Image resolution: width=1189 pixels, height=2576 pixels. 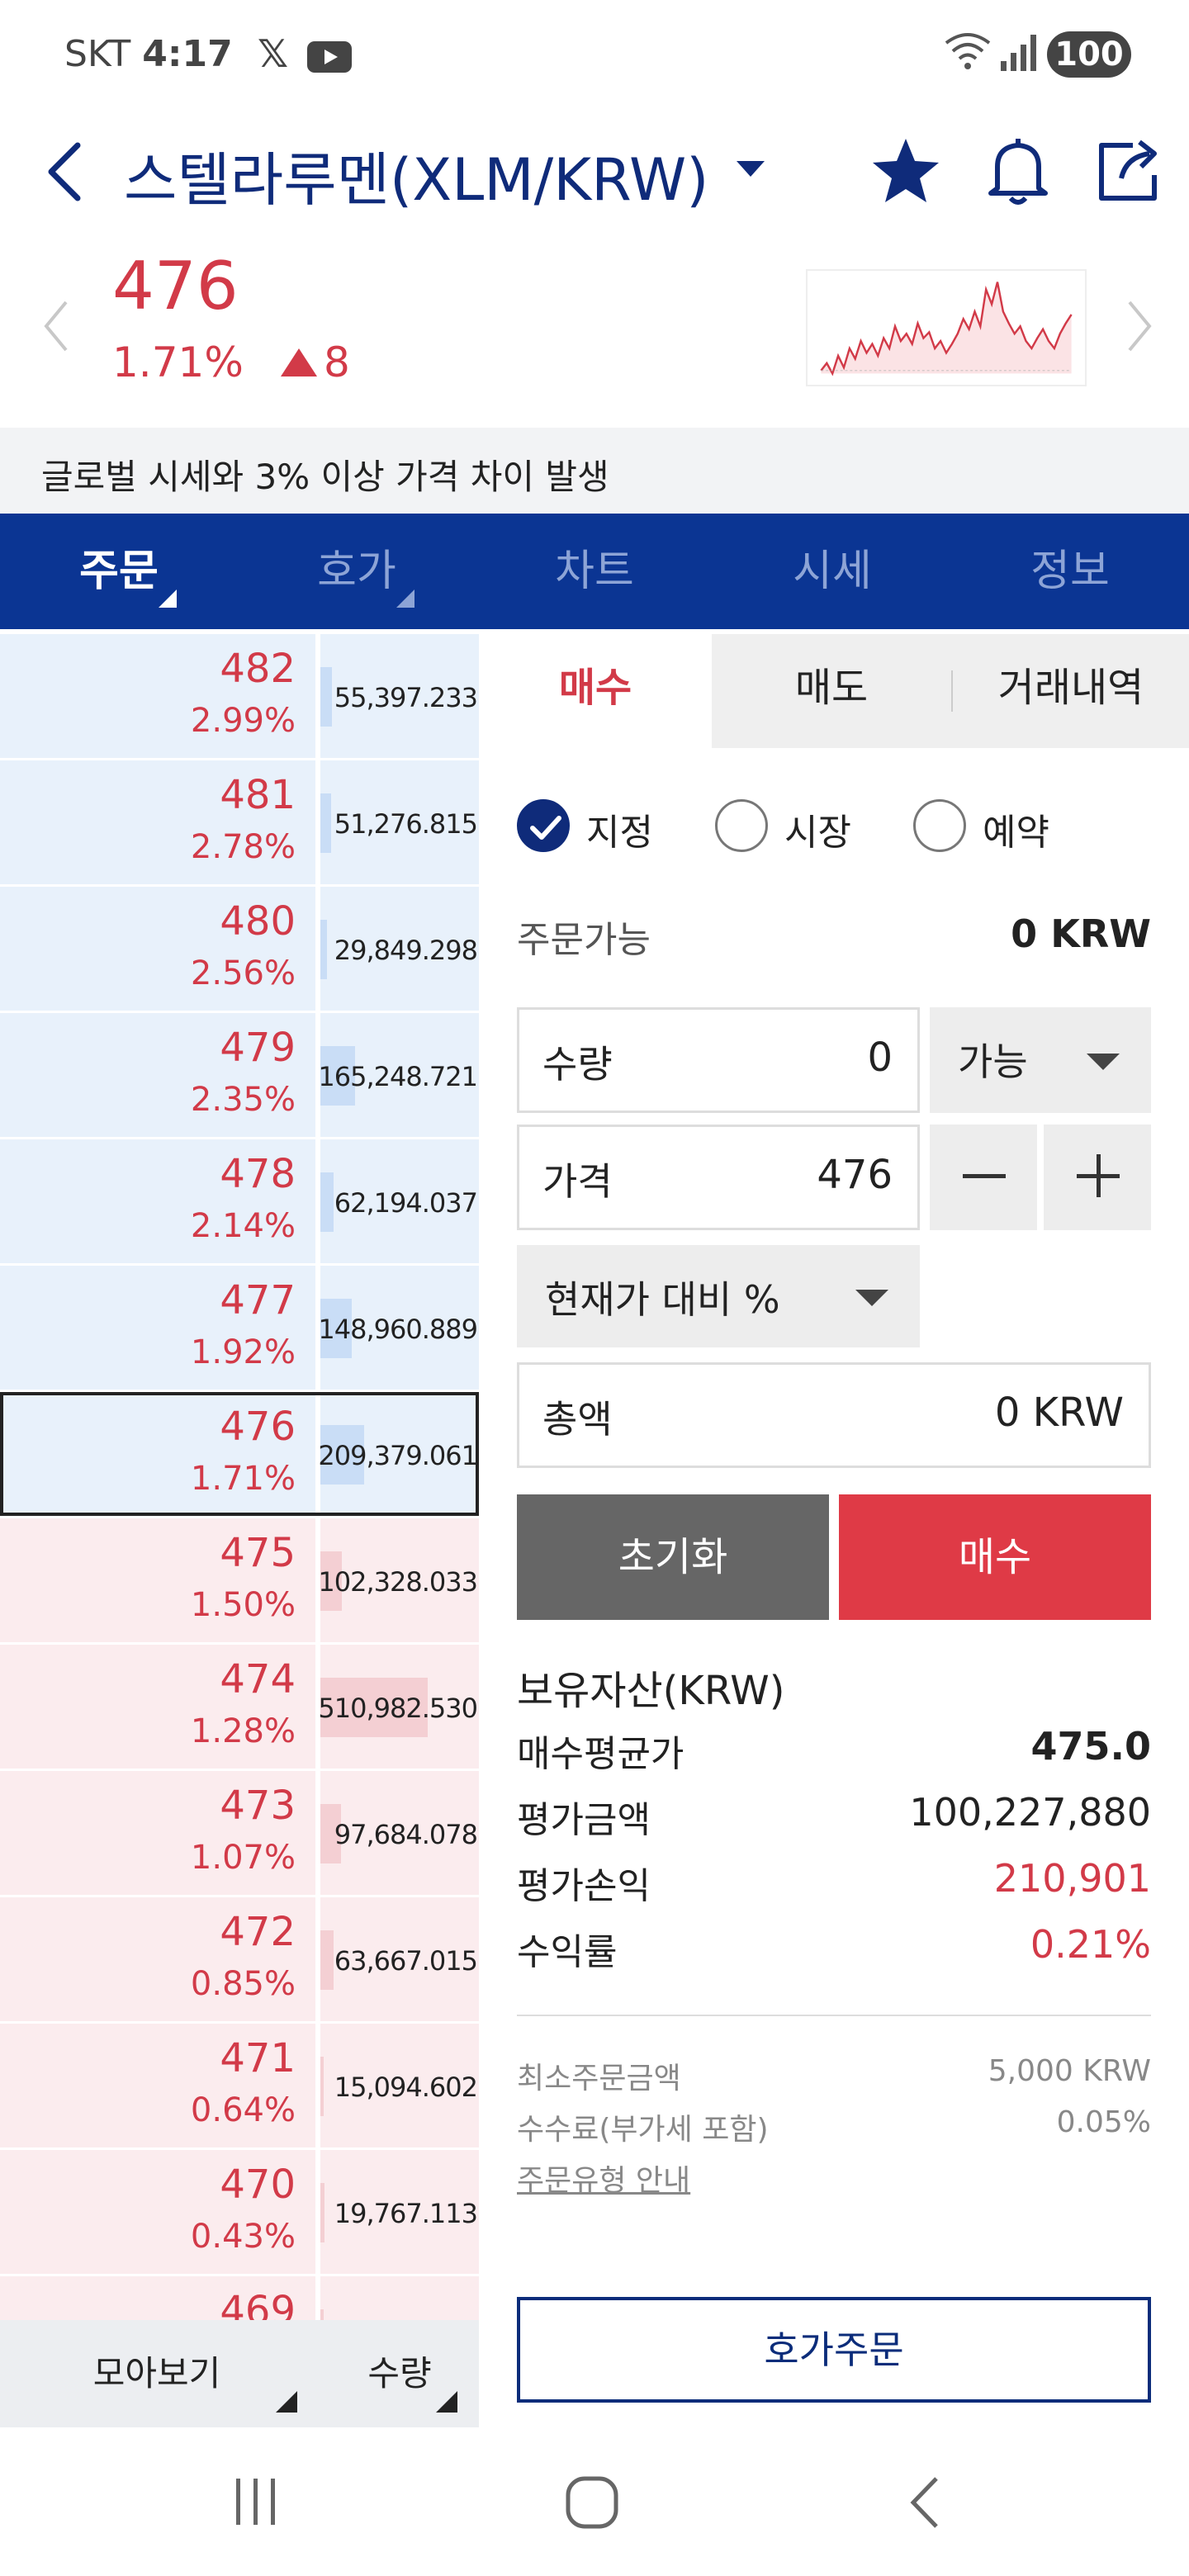 I want to click on orderbook-price-cell: 479 2.35%, so click(x=157, y=1075).